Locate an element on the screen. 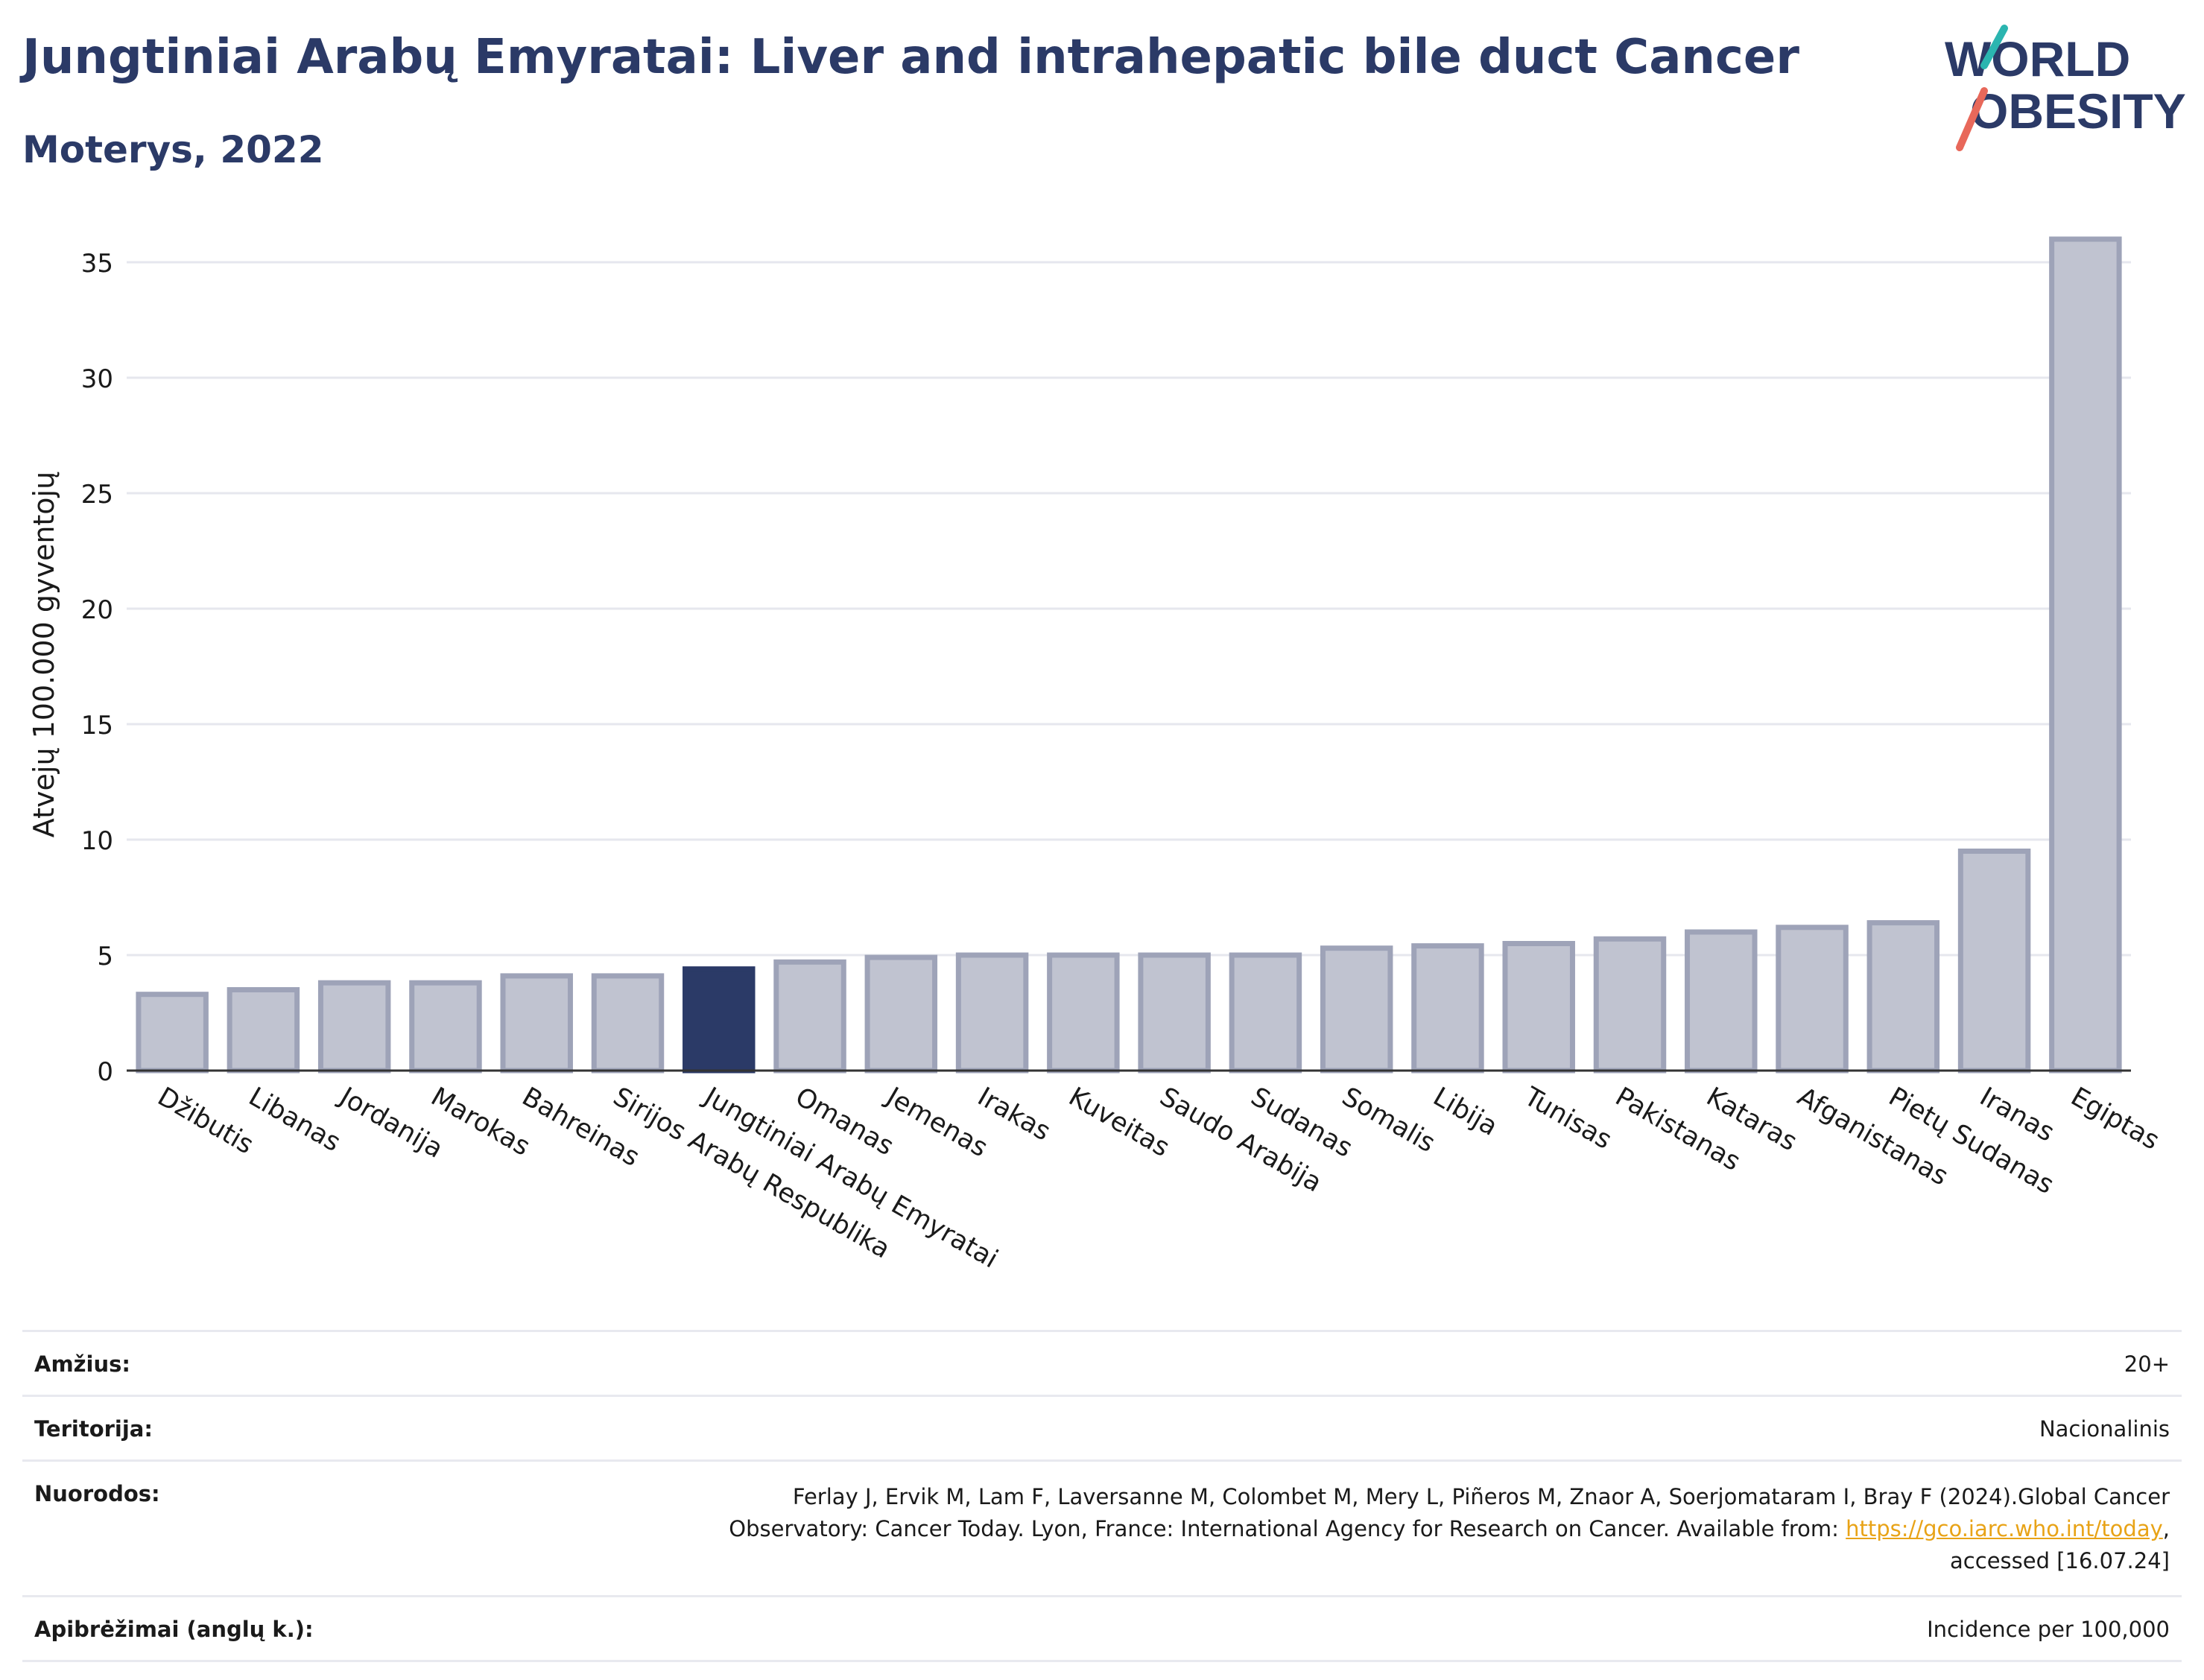 The image size is (2204, 1680). x-tick-label: Egiptas is located at coordinates (2114, 1119).